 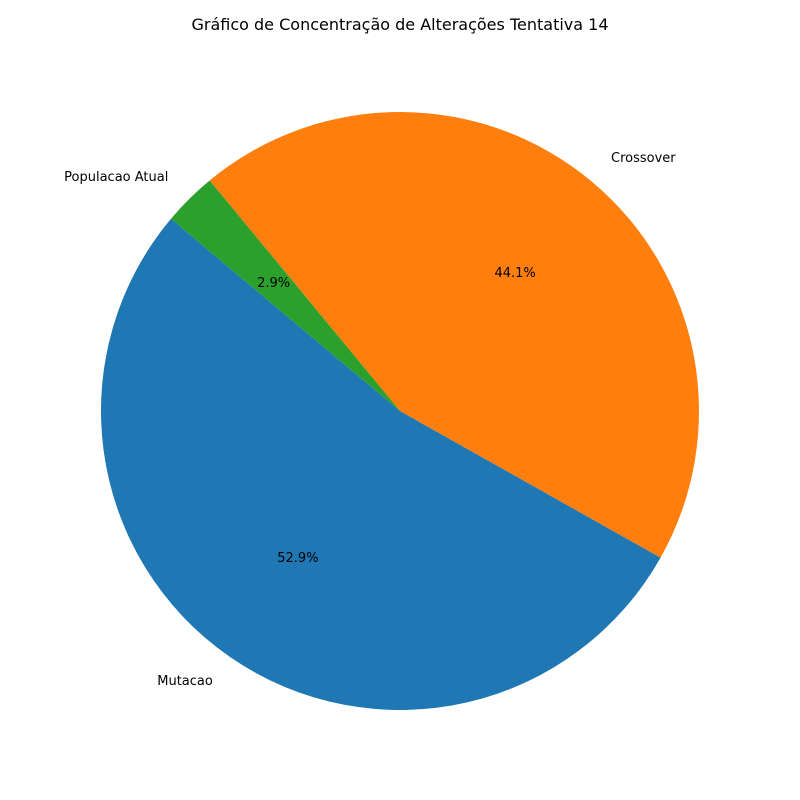 I want to click on slice-label: Crossover, so click(x=643, y=158).